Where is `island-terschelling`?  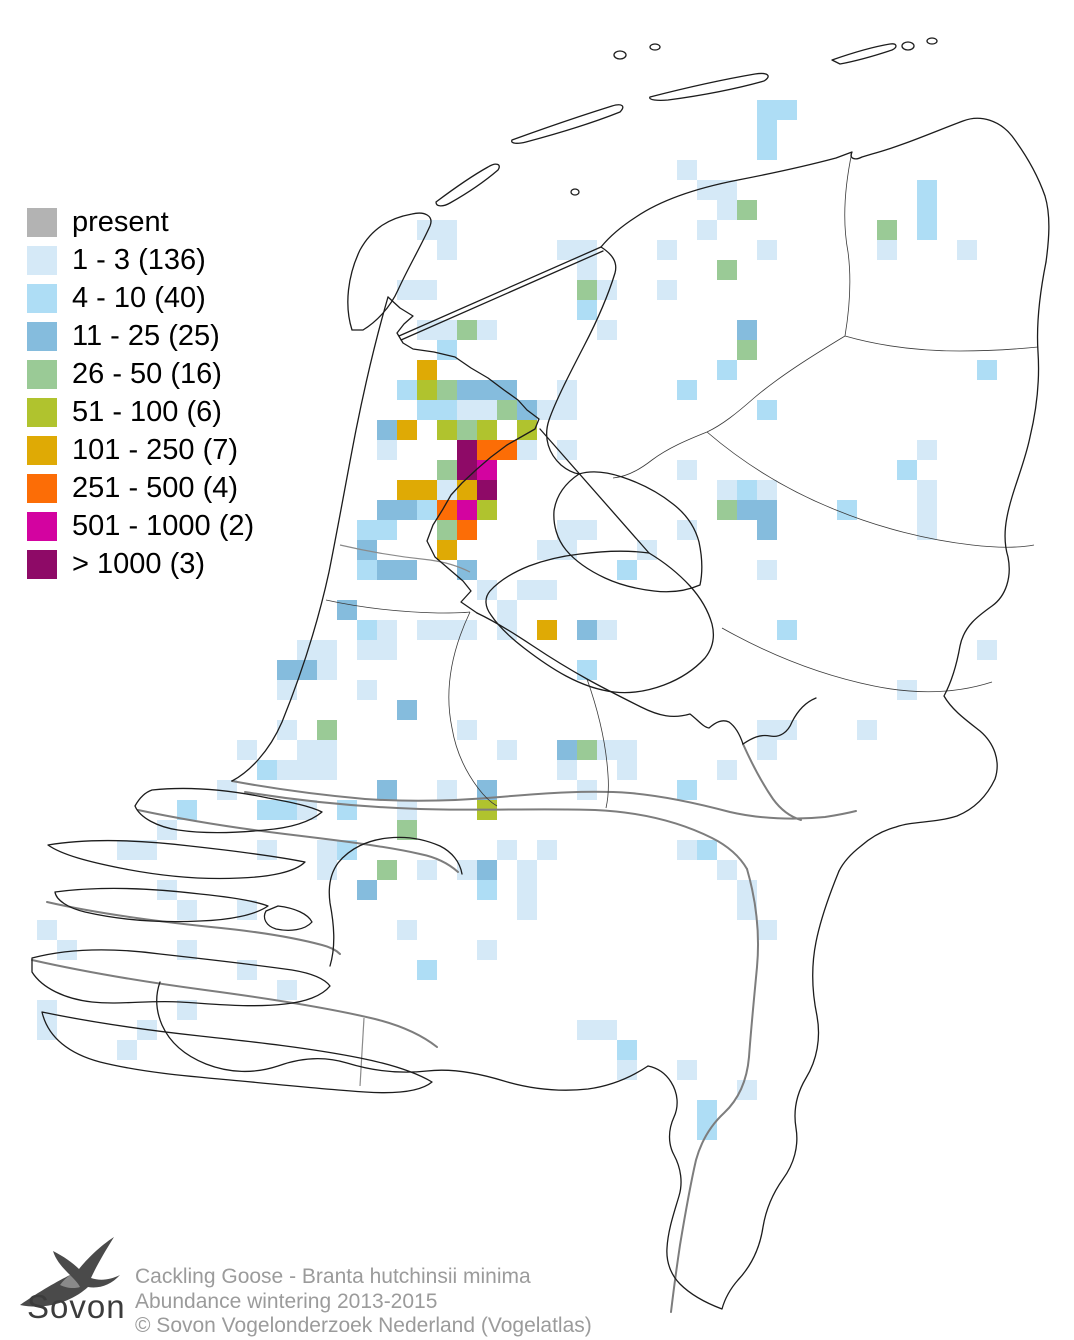 island-terschelling is located at coordinates (567, 124).